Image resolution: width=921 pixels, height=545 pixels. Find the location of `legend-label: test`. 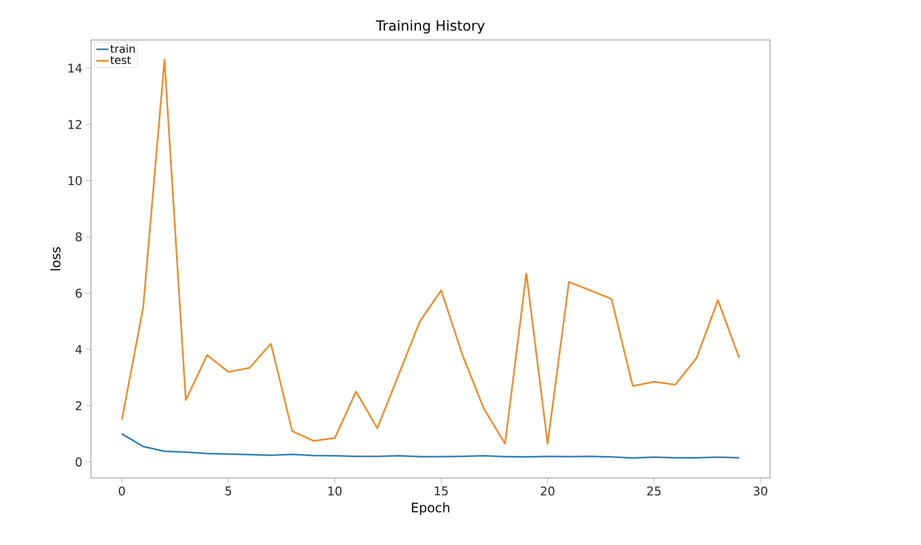

legend-label: test is located at coordinates (120, 60).